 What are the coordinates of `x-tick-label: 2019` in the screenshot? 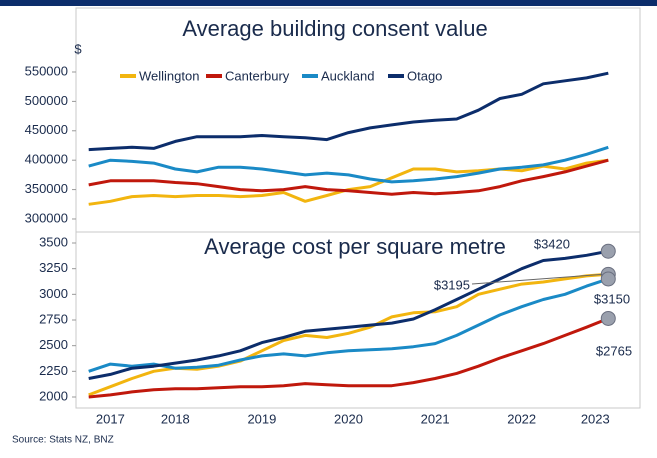 It's located at (261, 418).